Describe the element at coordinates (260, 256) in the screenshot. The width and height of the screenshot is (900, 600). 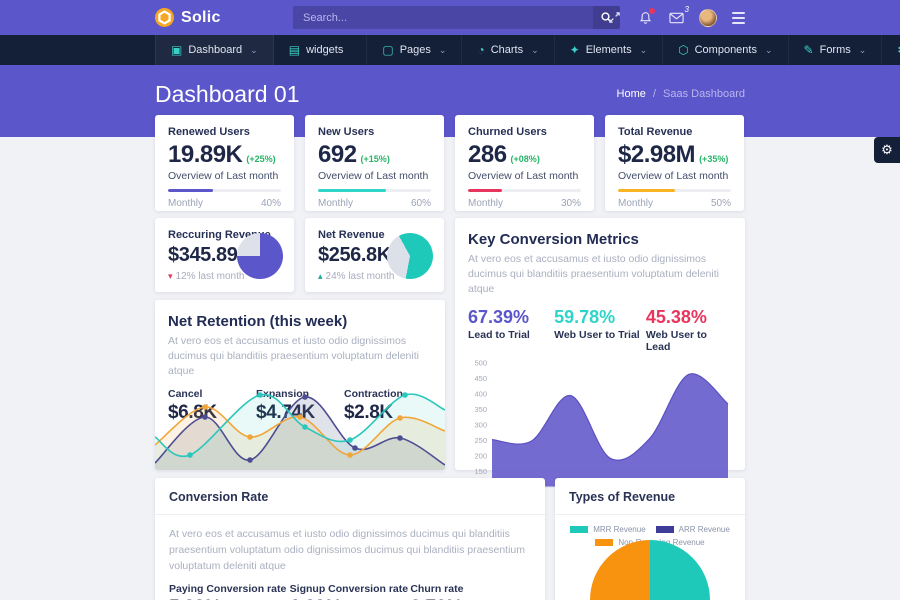
I see `recurring-revenue-pie-chart` at that location.